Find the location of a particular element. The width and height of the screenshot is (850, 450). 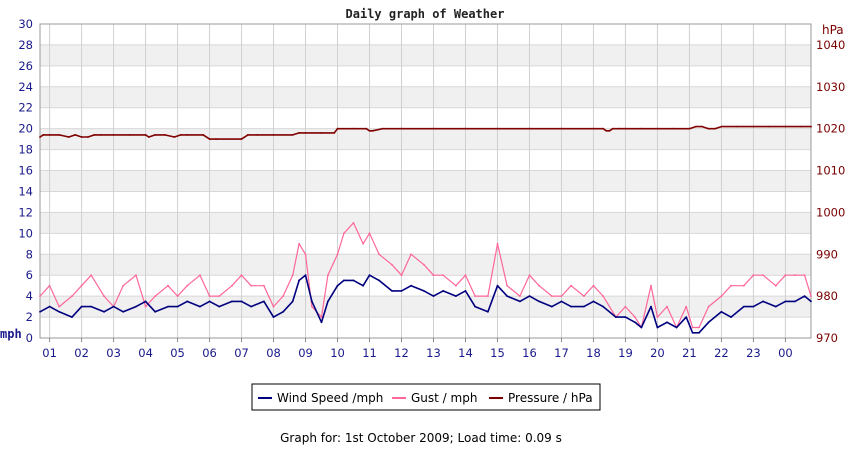

legend-box is located at coordinates (426, 397).